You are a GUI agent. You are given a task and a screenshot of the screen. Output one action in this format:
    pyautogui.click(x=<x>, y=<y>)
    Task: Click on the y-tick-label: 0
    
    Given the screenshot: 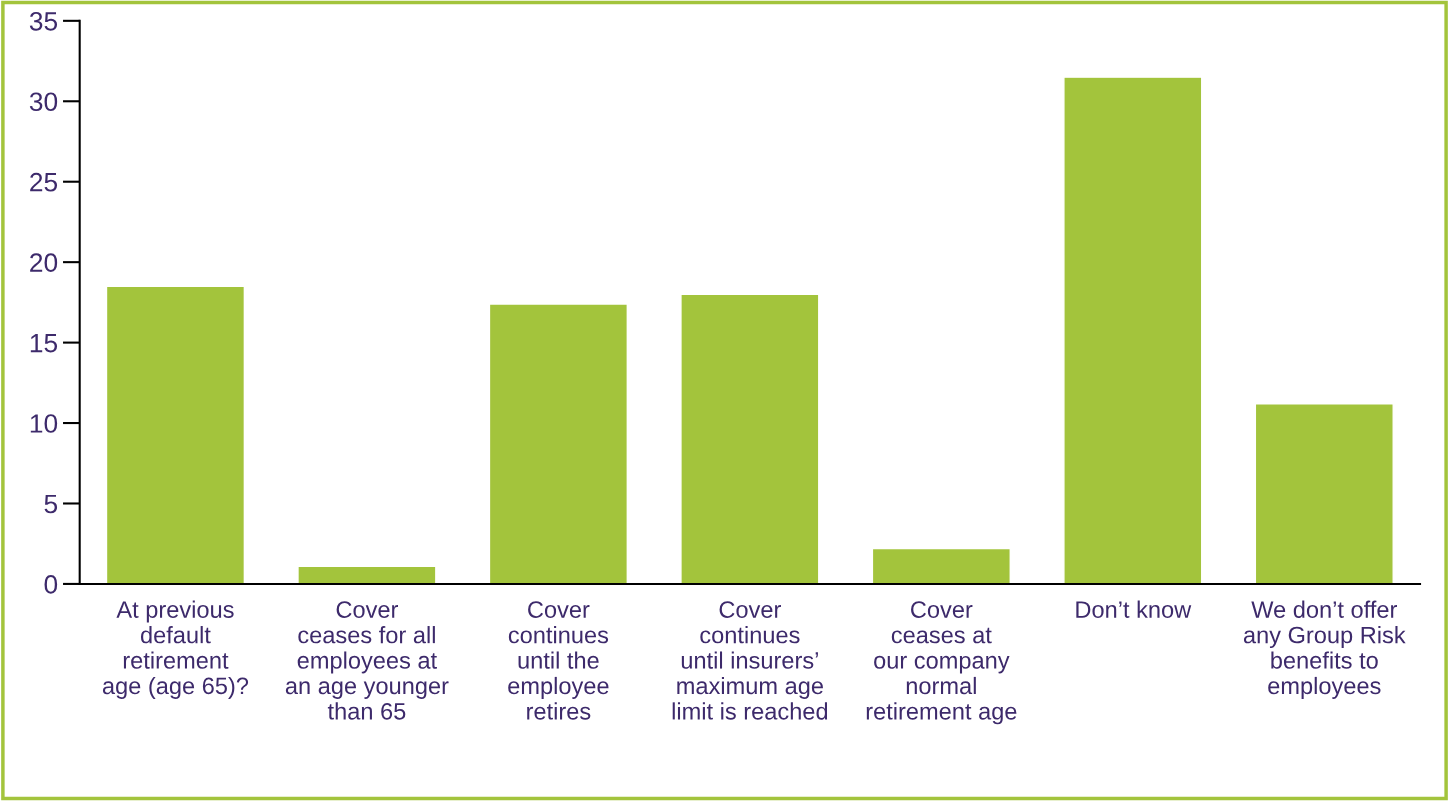 What is the action you would take?
    pyautogui.click(x=51, y=584)
    